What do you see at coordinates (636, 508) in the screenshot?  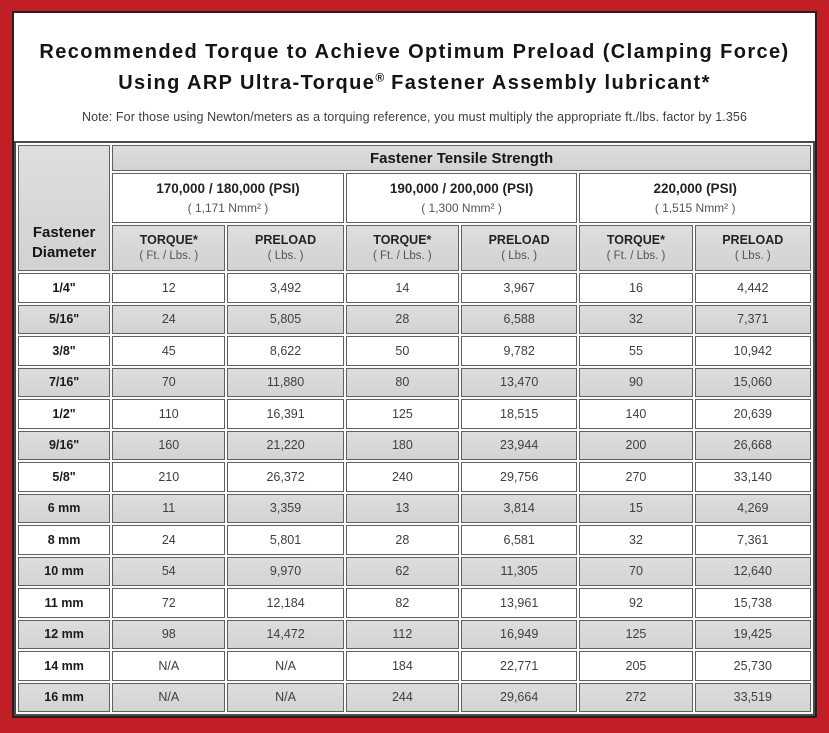 I see `torque-value: 15` at bounding box center [636, 508].